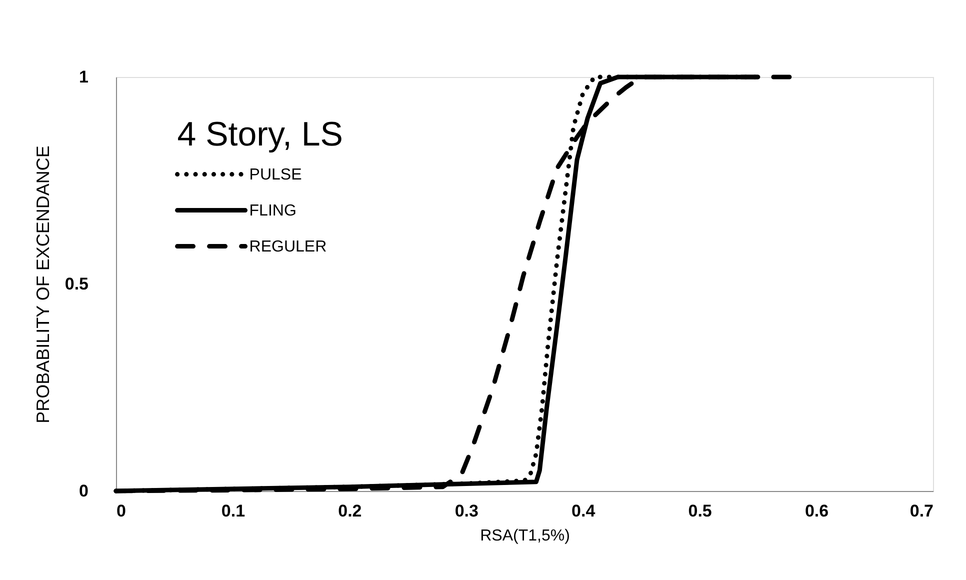  Describe the element at coordinates (525, 536) in the screenshot. I see `x-axis-title: RSA(T1,5%)` at that location.